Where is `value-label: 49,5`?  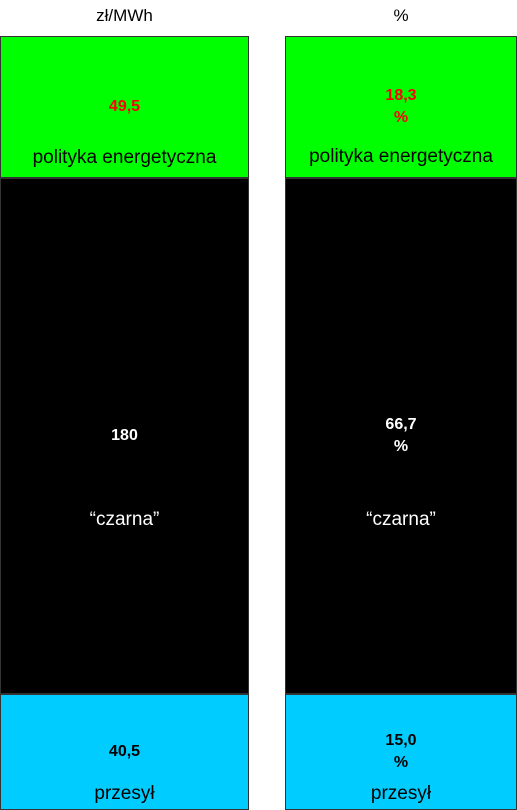 value-label: 49,5 is located at coordinates (124, 106).